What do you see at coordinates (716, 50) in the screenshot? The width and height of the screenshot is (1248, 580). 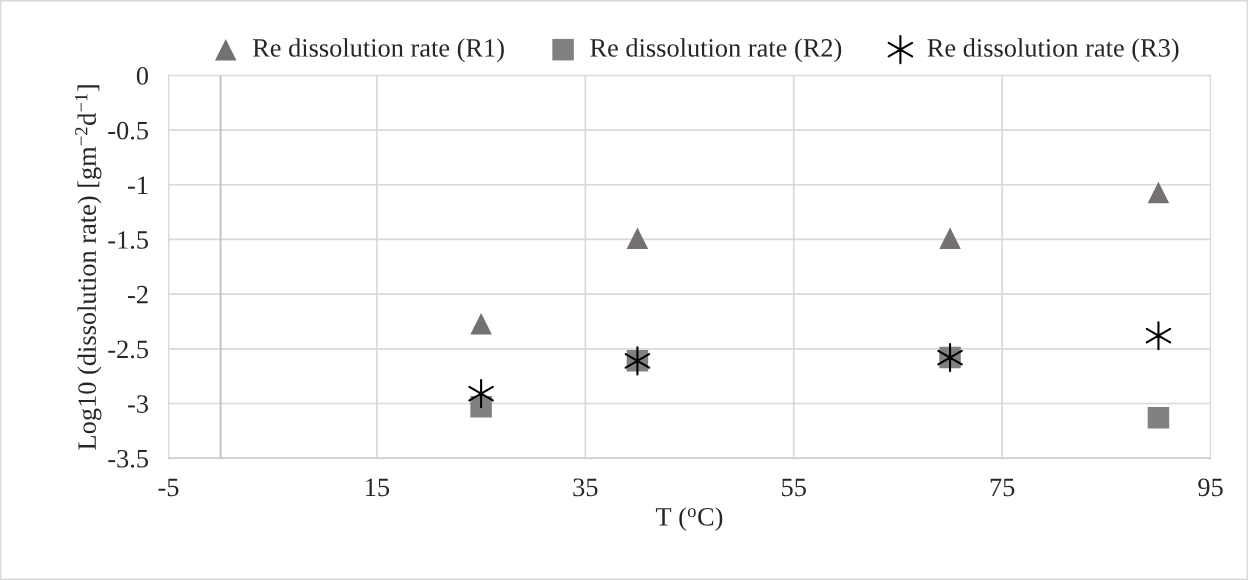 I see `legend-label: Re dissolution rate (R2)` at bounding box center [716, 50].